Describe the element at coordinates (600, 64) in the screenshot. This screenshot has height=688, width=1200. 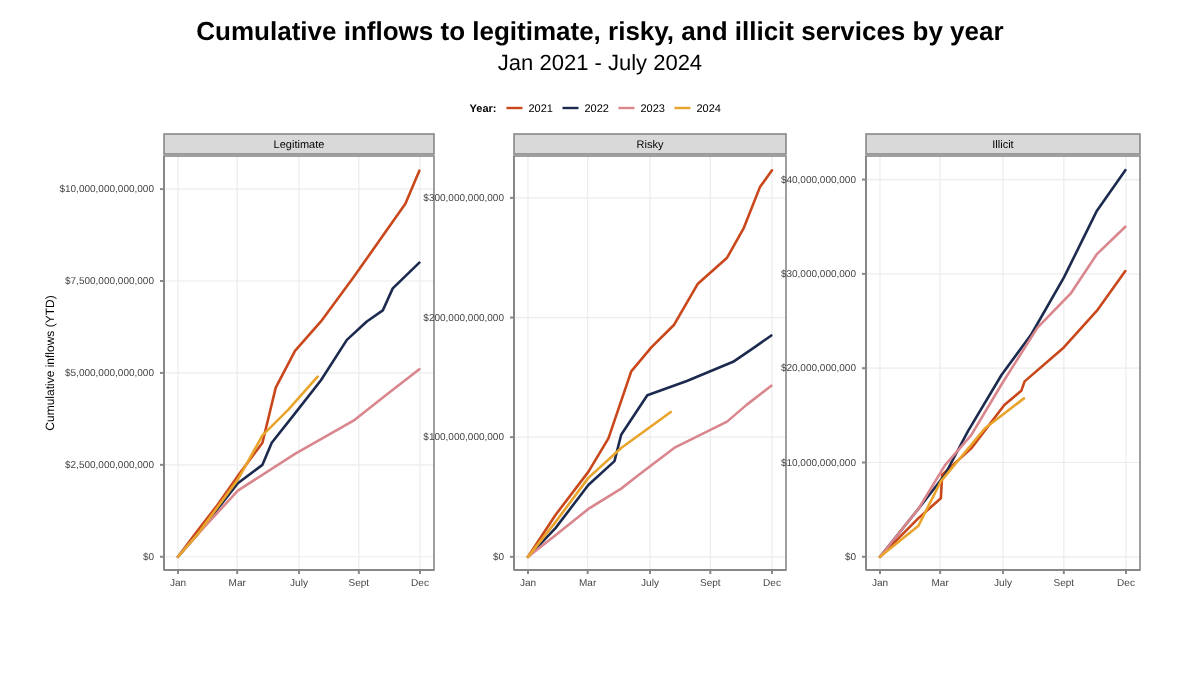
I see `text: Jan 2021 - July 2024` at that location.